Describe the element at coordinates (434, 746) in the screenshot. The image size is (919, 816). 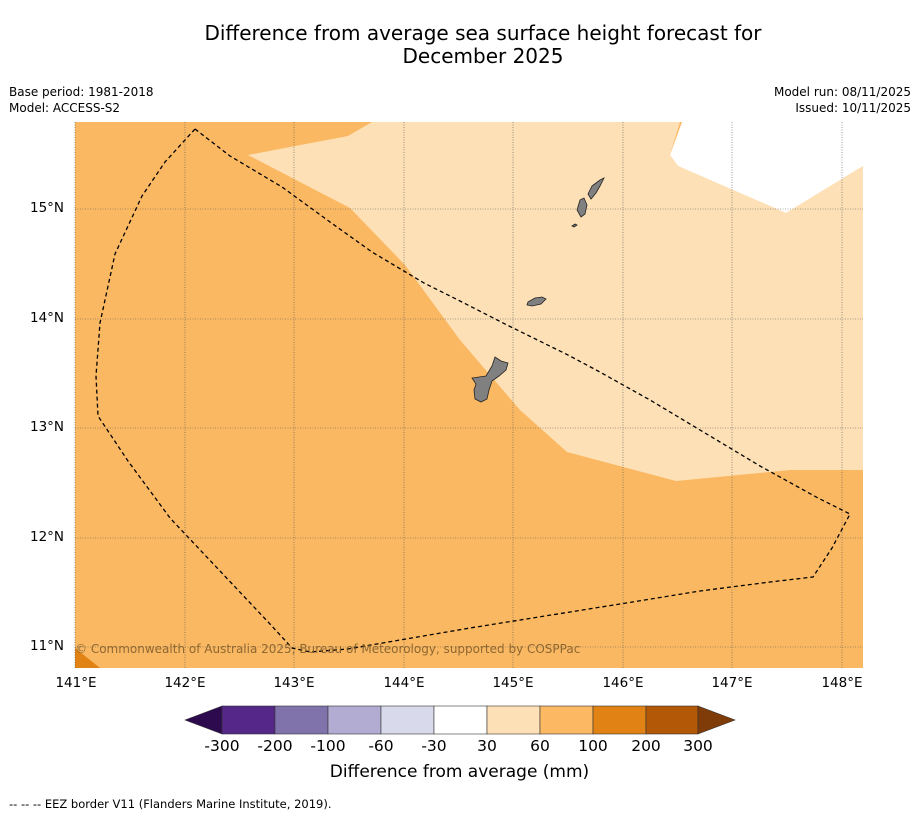
I see `colorbar-tick: -30` at that location.